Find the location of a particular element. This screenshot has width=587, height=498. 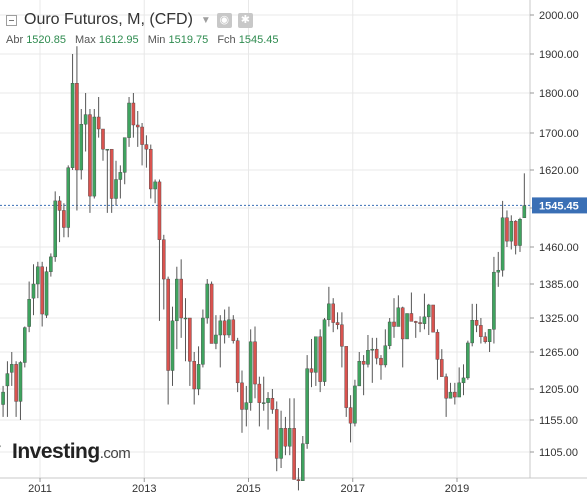

gear-icon: ✱ is located at coordinates (245, 20).